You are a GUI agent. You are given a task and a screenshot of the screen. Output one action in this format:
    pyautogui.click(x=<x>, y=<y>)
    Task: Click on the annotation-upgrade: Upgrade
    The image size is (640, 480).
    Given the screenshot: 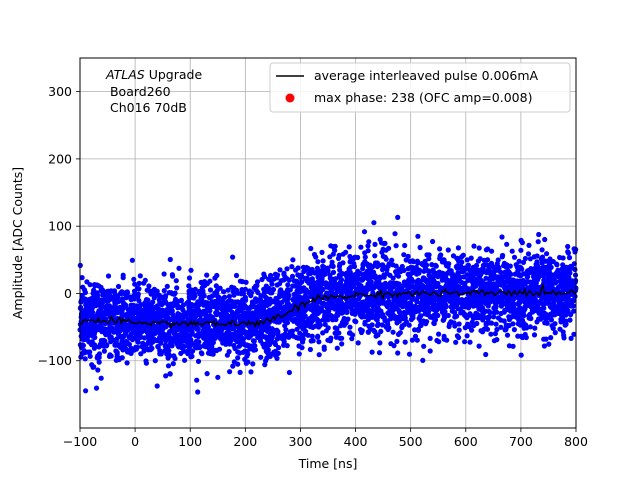 What is the action you would take?
    pyautogui.click(x=174, y=74)
    